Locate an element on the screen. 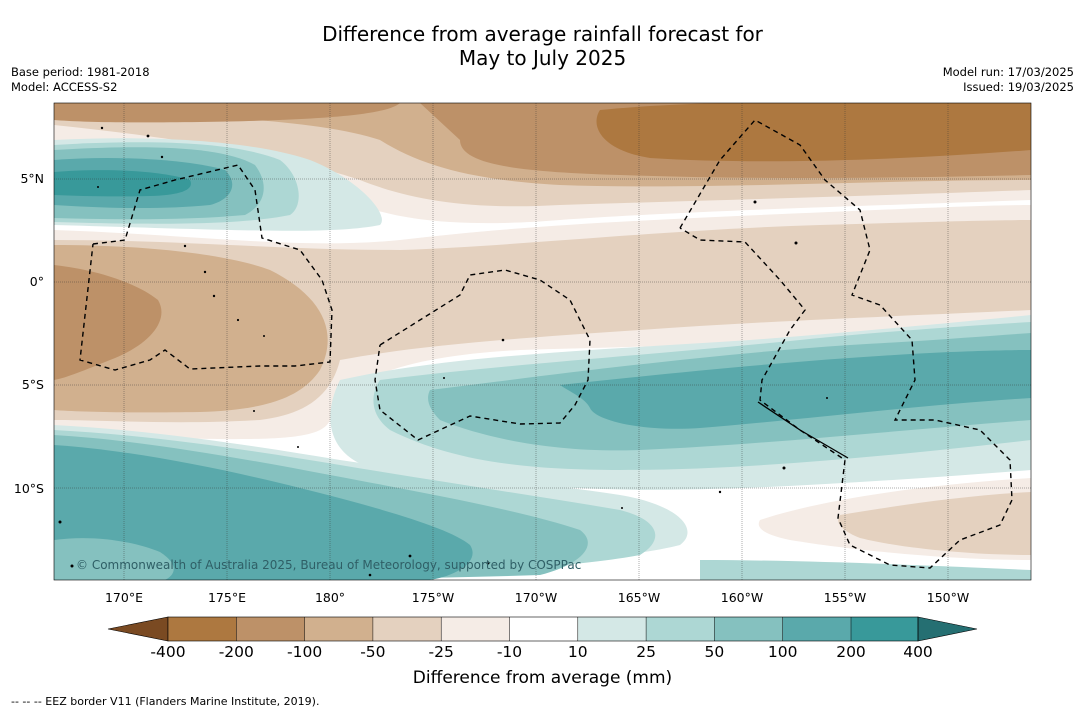  model-run: Model run: 17/03/2025 is located at coordinates (1008, 72).